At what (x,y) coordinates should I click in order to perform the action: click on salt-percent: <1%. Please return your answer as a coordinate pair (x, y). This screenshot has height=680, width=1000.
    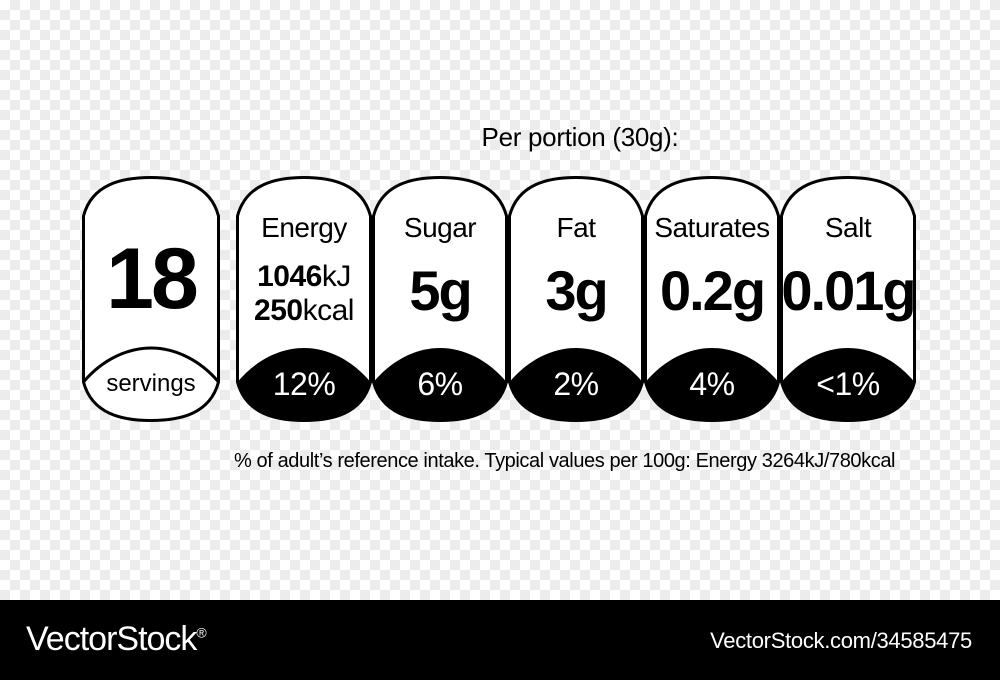
    Looking at the image, I should click on (848, 384).